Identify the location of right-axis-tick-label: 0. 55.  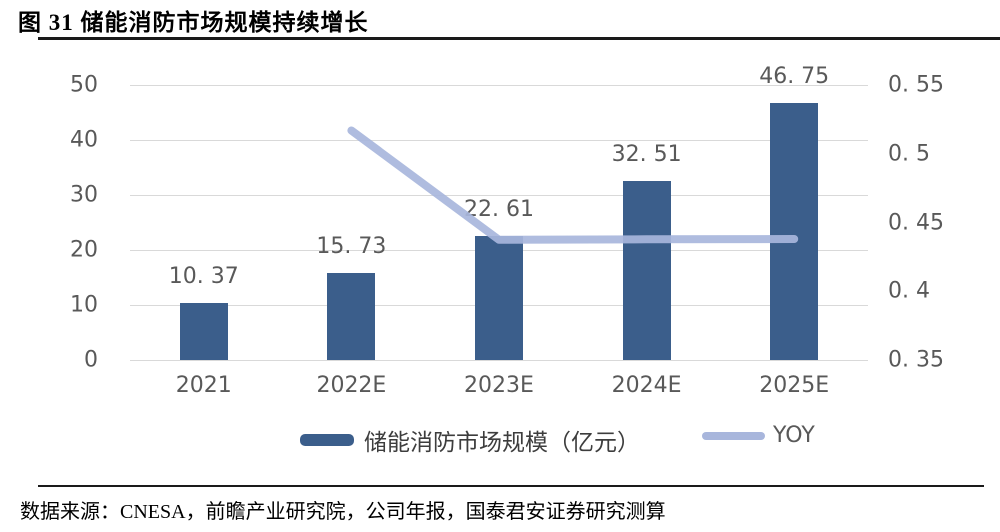
(916, 85).